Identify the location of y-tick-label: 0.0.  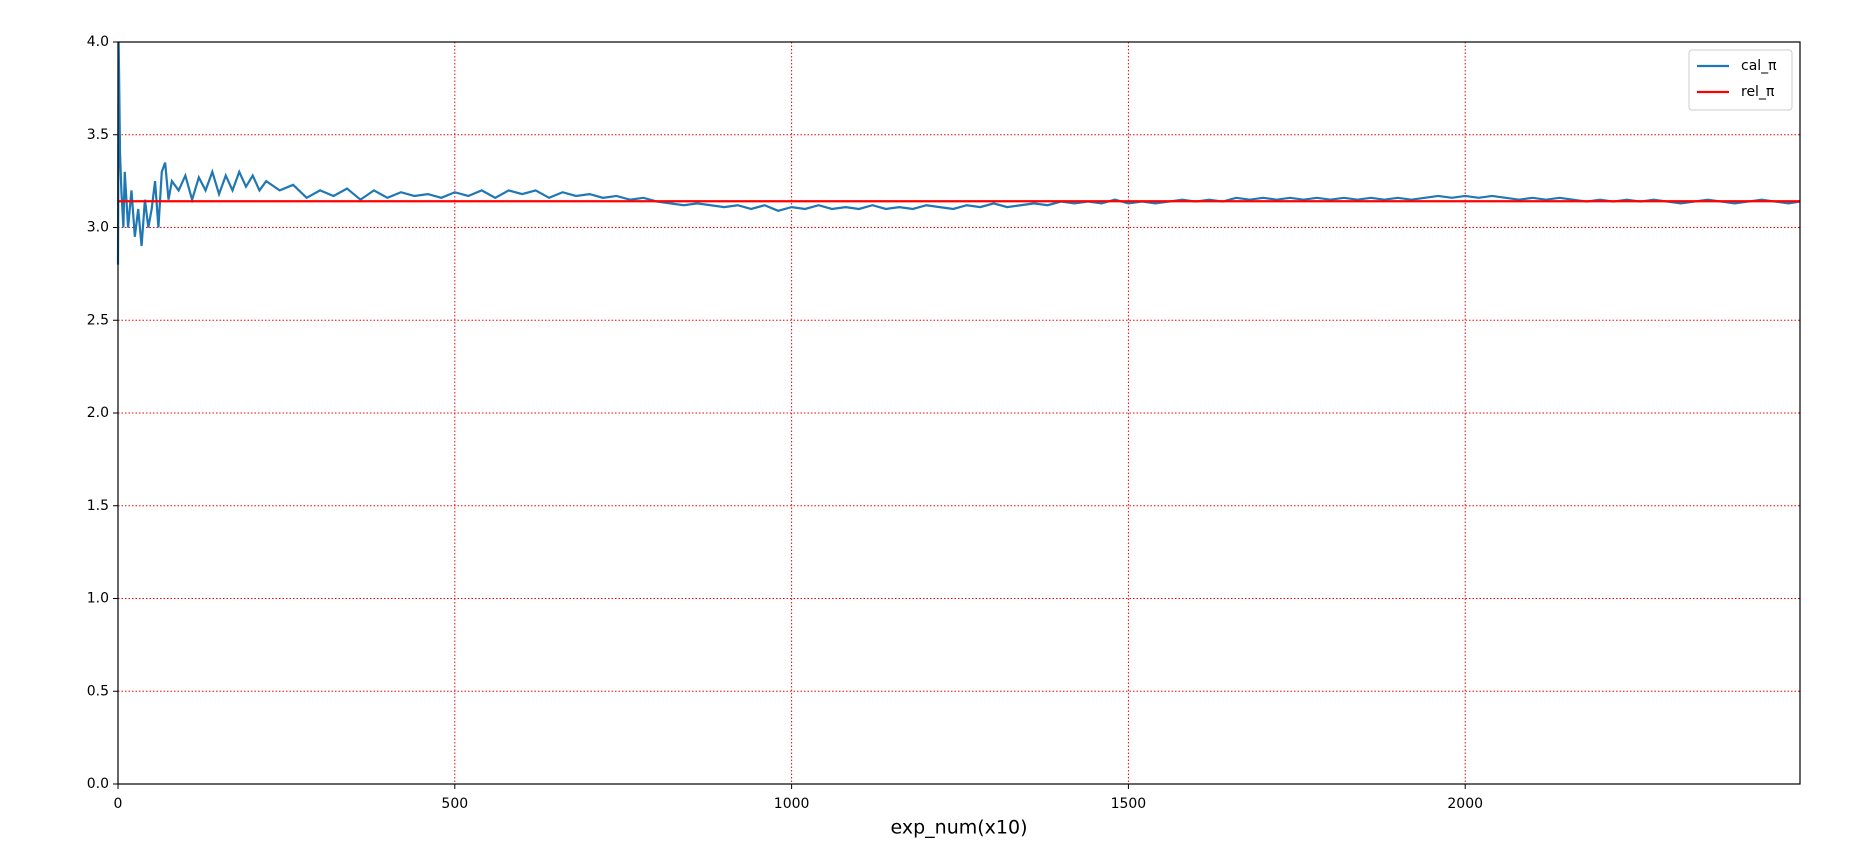
(98, 784).